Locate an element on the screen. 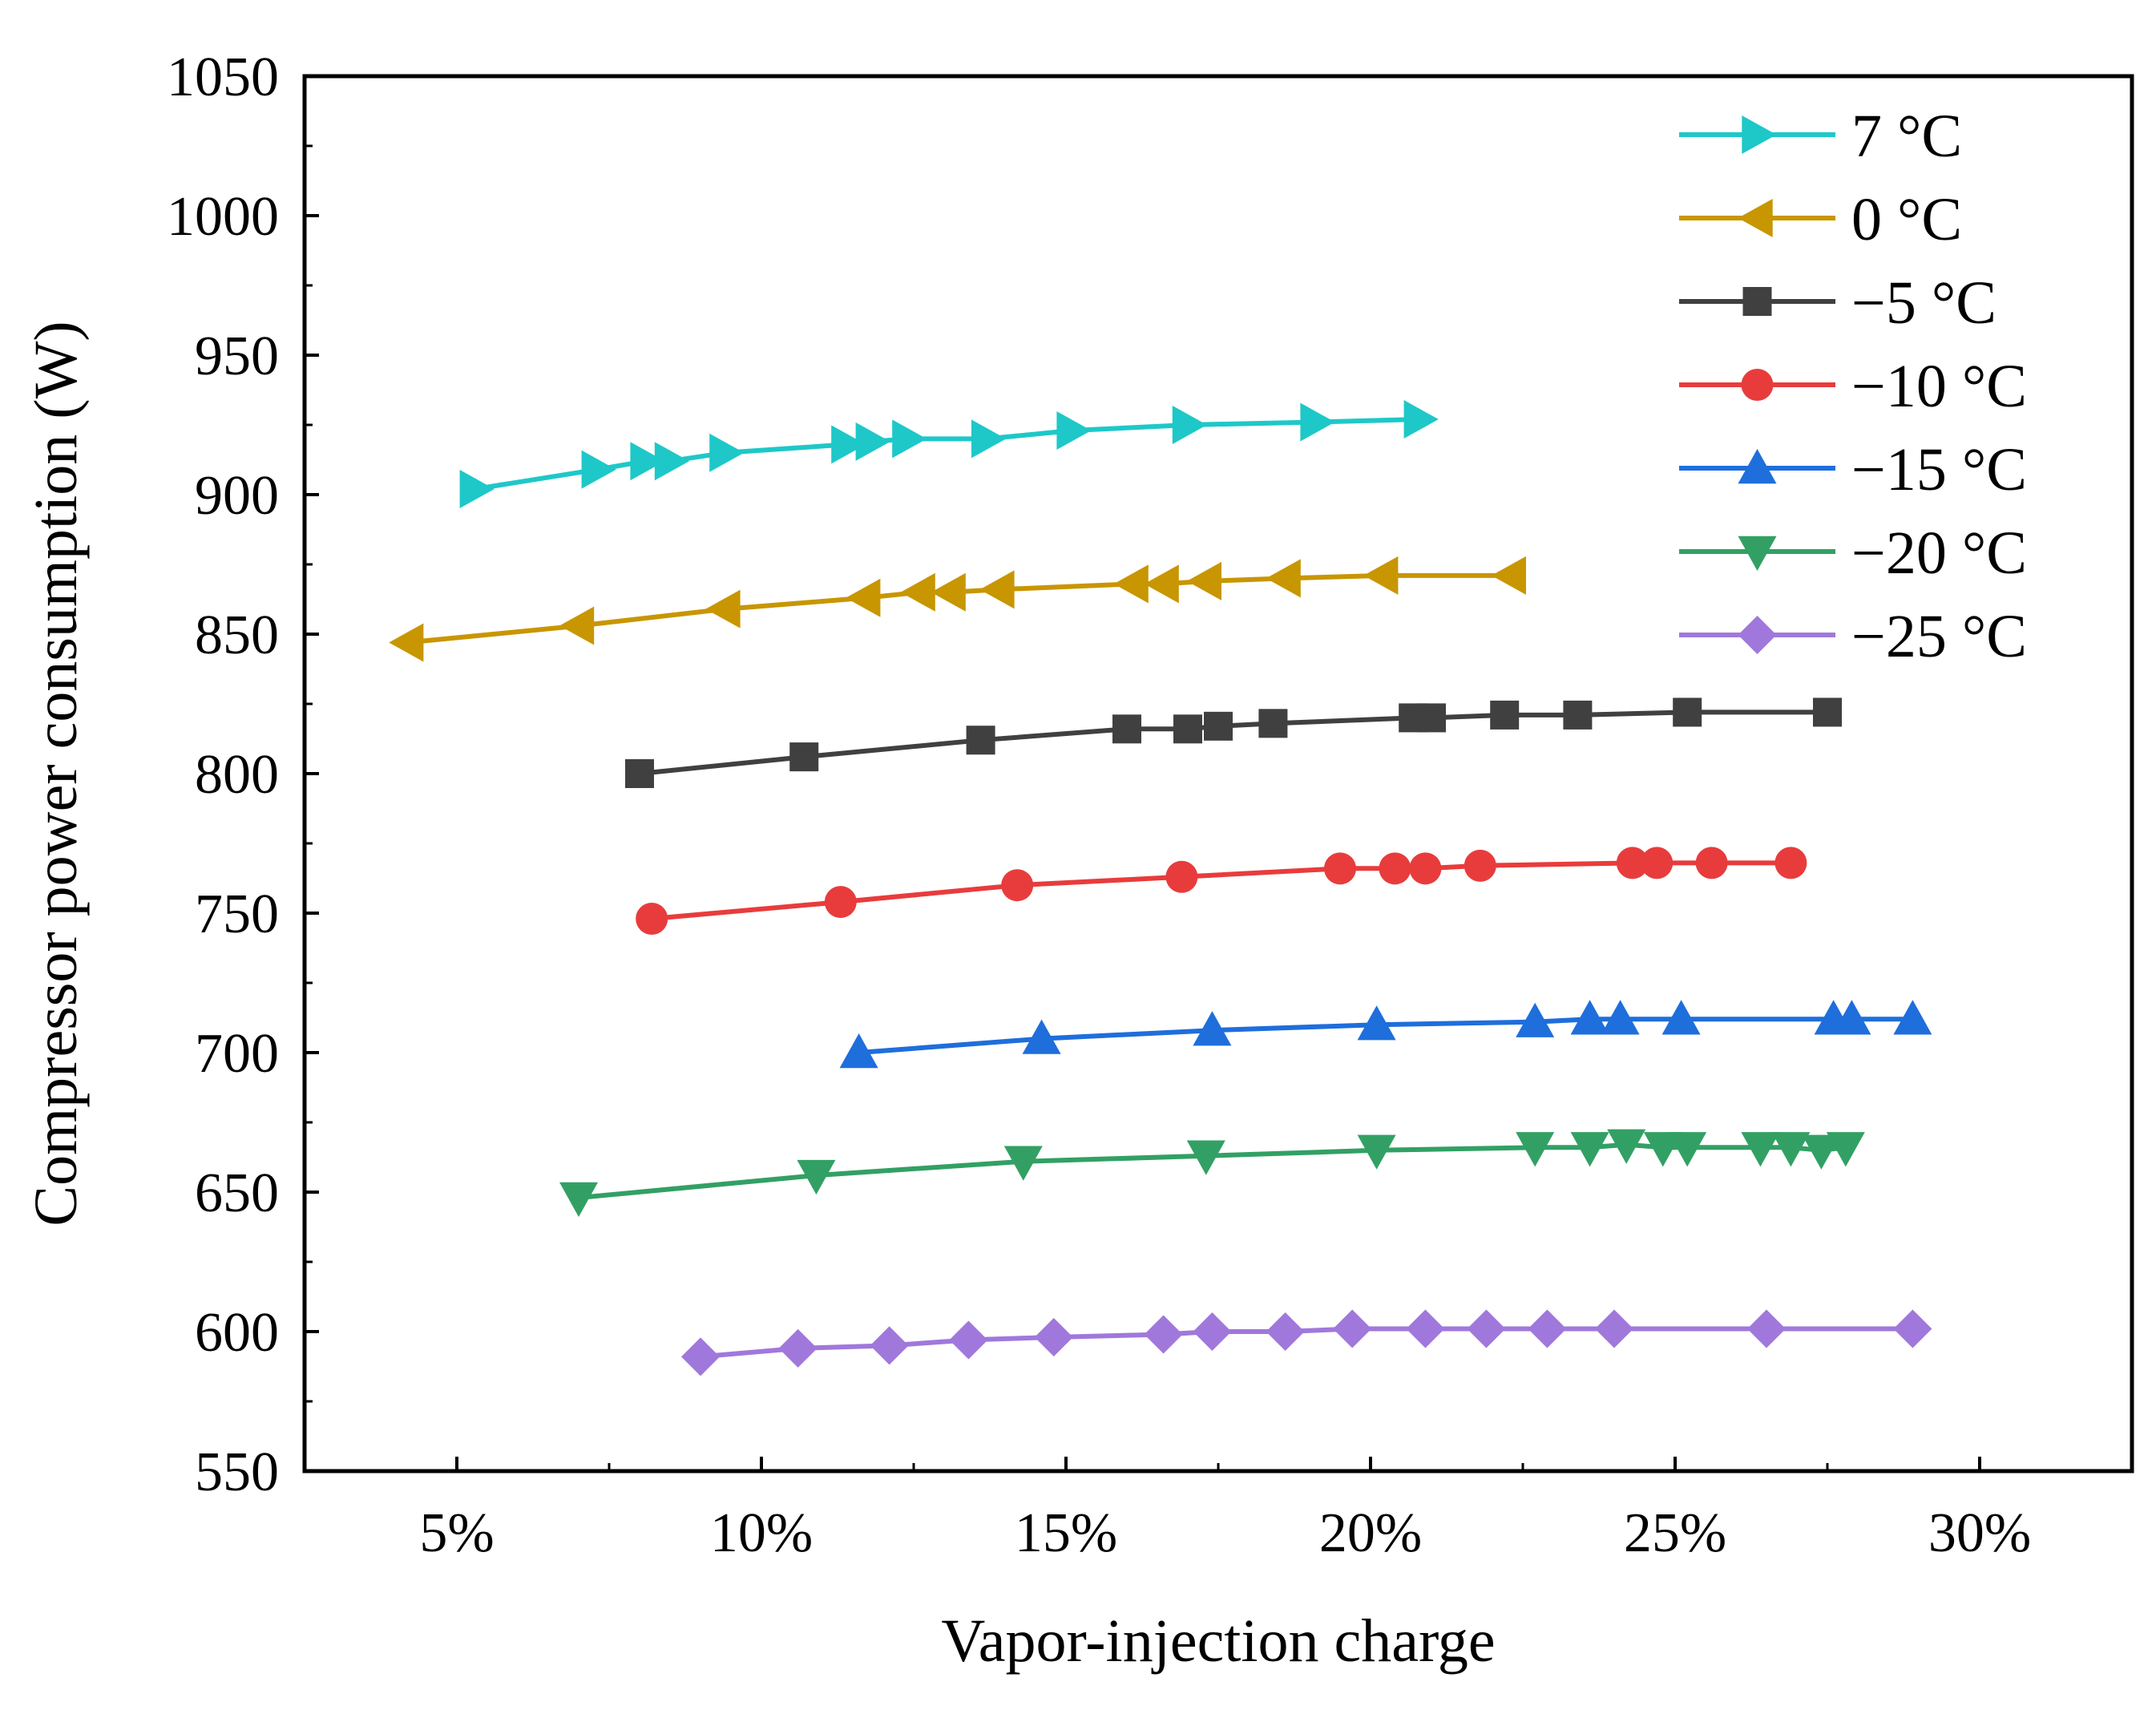 The height and width of the screenshot is (1710, 2156). legend-label: −10 °C is located at coordinates (1939, 386).